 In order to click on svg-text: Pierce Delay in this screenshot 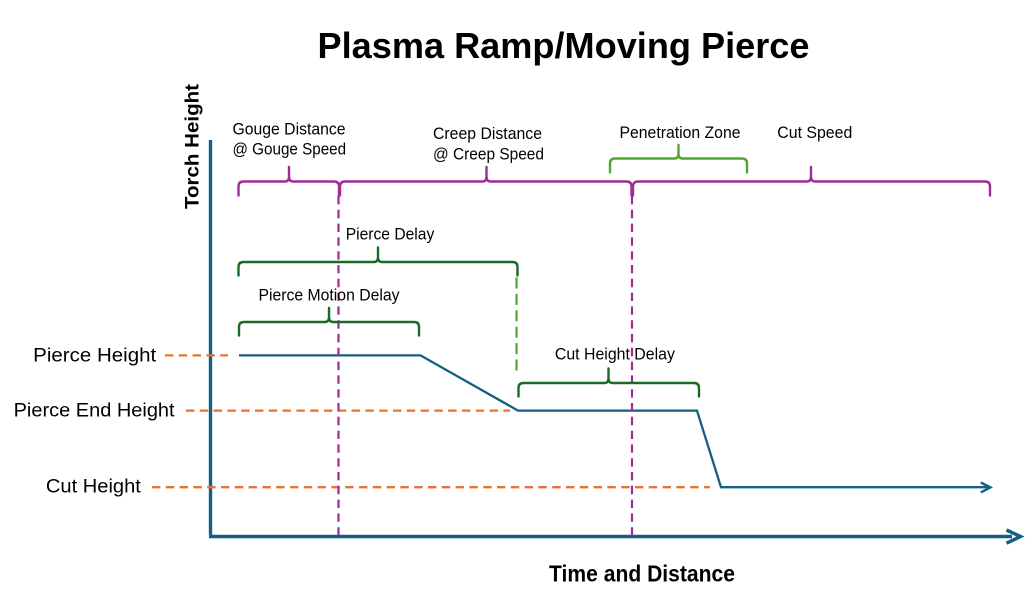, I will do `click(390, 234)`.